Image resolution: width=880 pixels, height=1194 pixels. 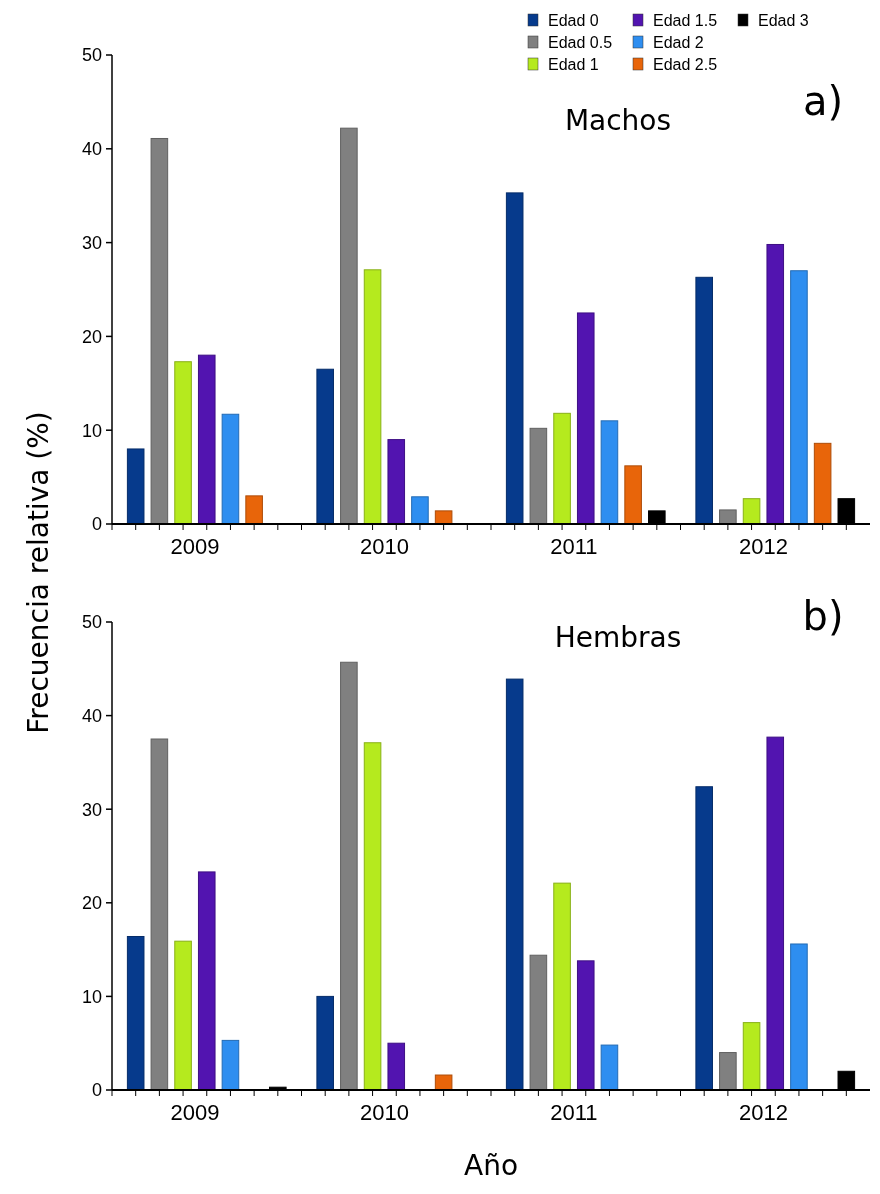 What do you see at coordinates (823, 101) in the screenshot?
I see `annotation: a)` at bounding box center [823, 101].